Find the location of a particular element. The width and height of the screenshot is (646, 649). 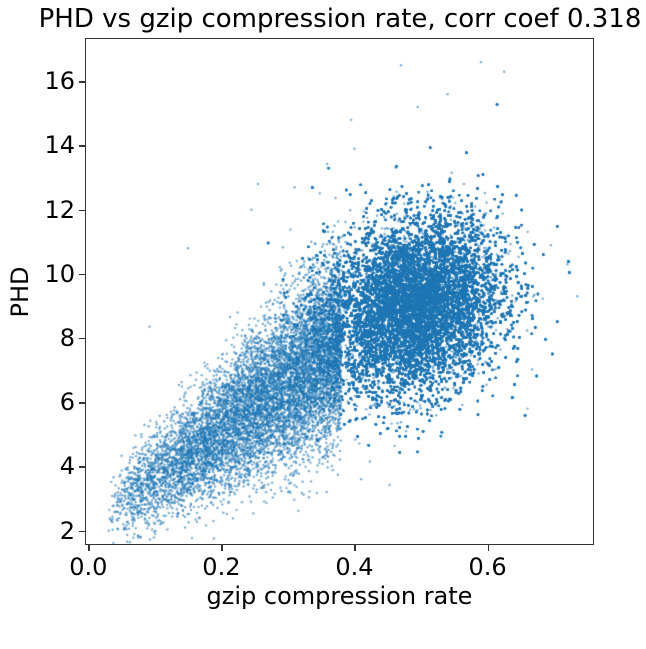

x-tick-label: 0.6 is located at coordinates (487, 567).